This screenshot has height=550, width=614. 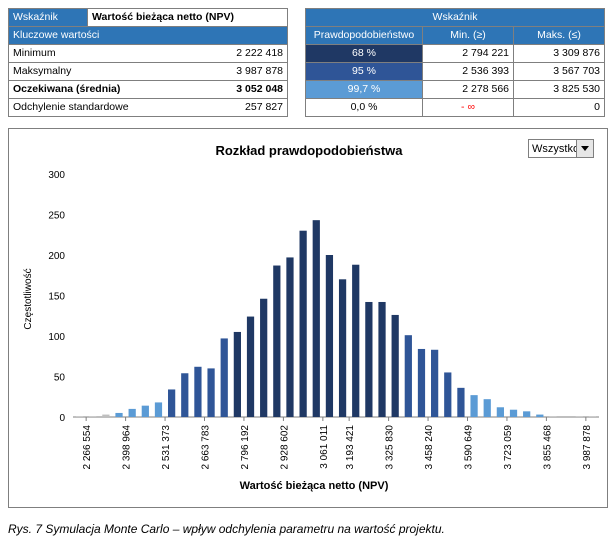 What do you see at coordinates (559, 89) in the screenshot?
I see `max-cell: 3 825 530` at bounding box center [559, 89].